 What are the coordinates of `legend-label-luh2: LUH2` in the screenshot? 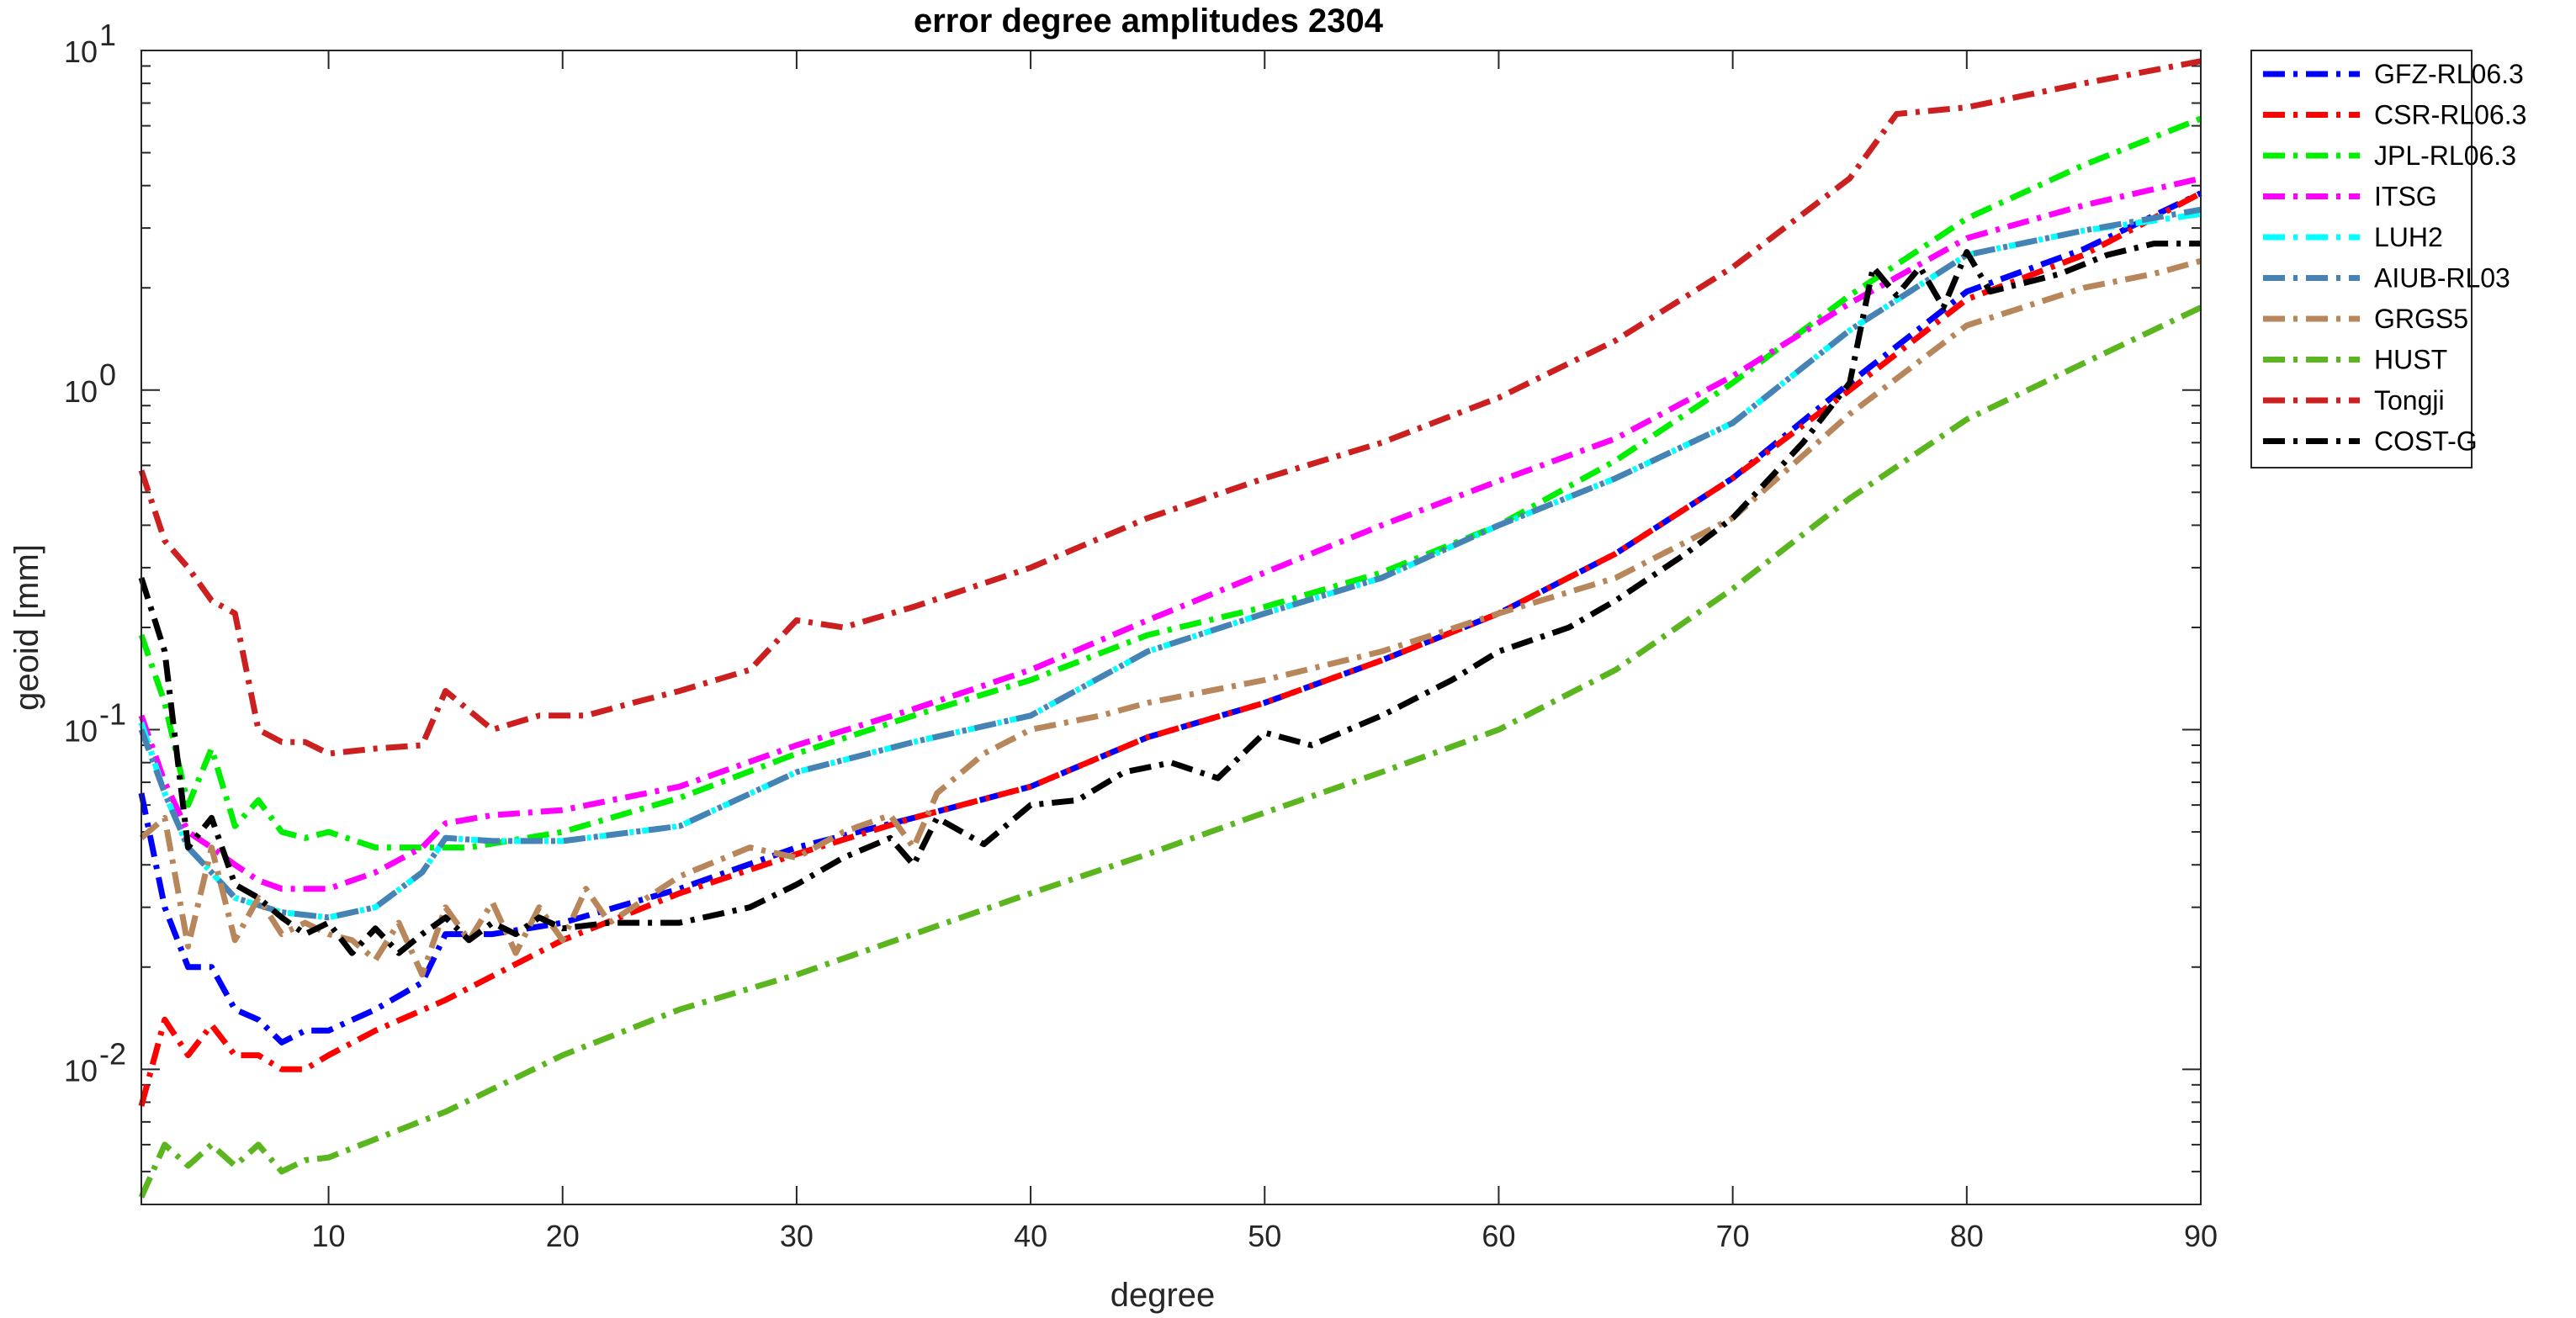 It's located at (2408, 237).